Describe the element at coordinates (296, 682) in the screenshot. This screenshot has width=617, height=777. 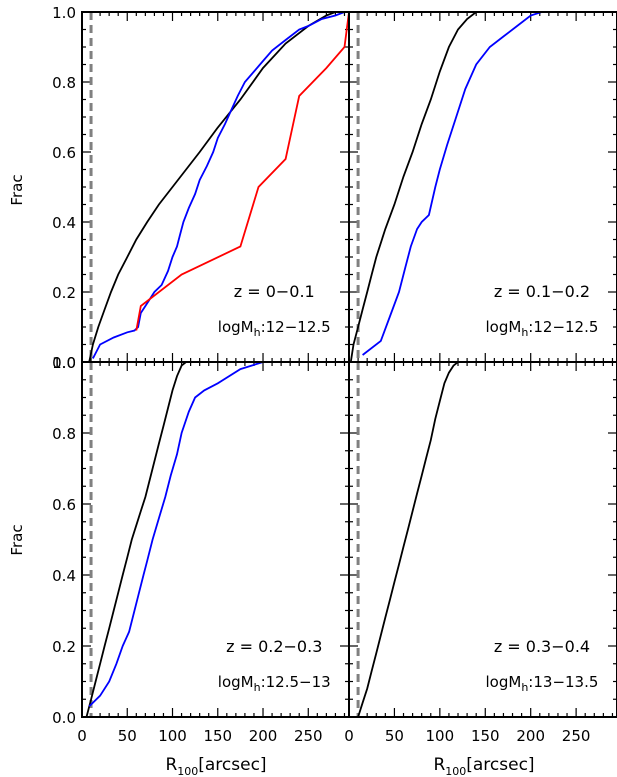
I see `halo-mass-range: :12.5−13` at that location.